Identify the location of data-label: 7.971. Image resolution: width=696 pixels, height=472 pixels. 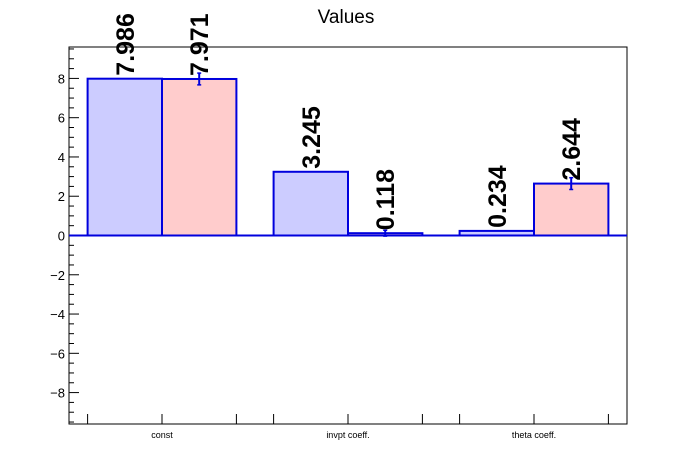
(200, 44).